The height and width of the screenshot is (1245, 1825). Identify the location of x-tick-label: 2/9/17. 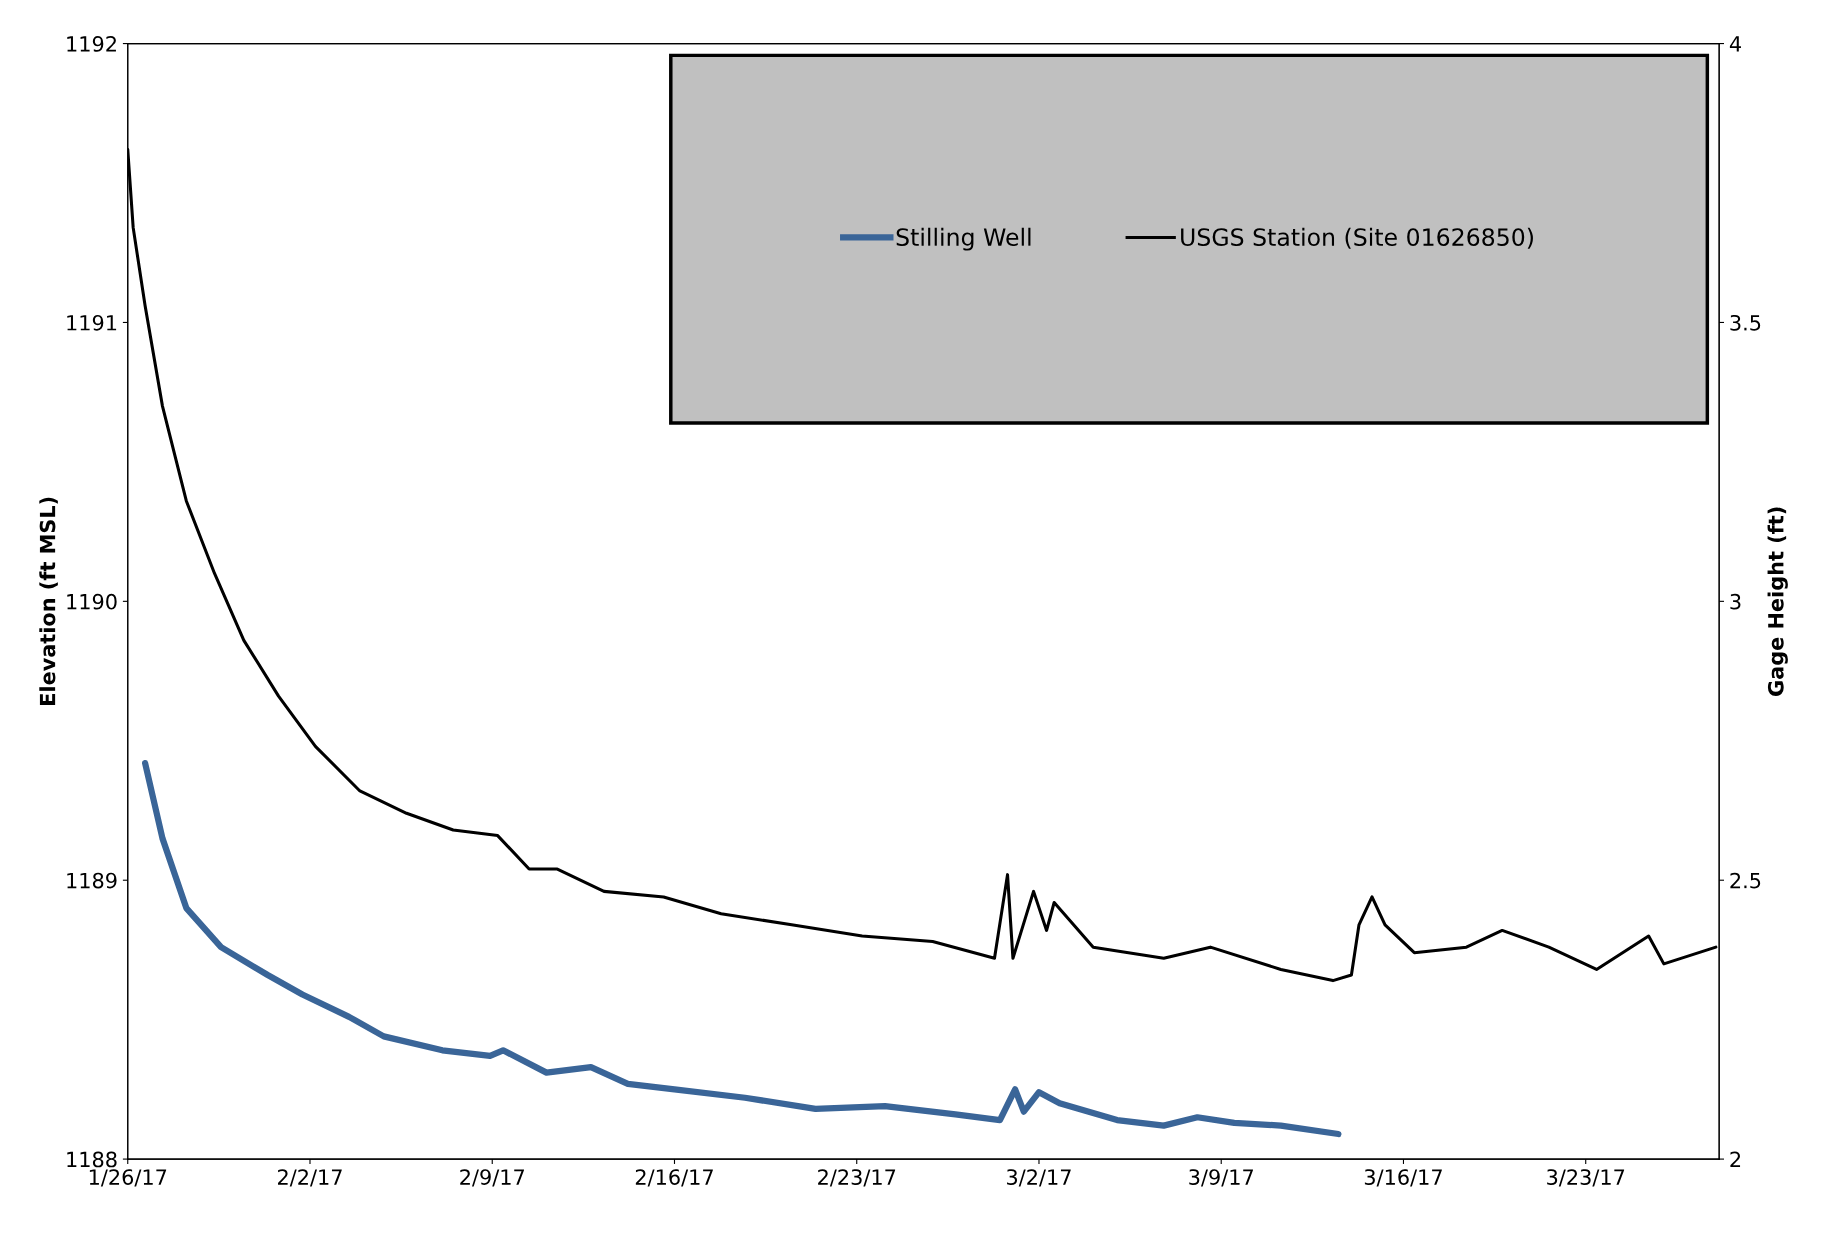
(492, 1178).